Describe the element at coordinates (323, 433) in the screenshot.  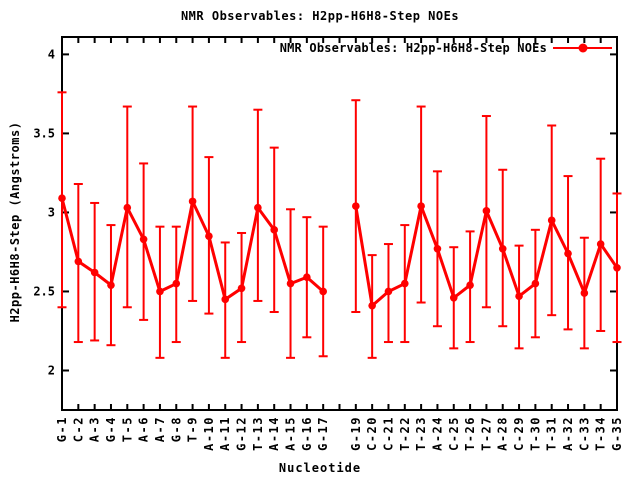
I see `x-tick-label: G-17` at that location.